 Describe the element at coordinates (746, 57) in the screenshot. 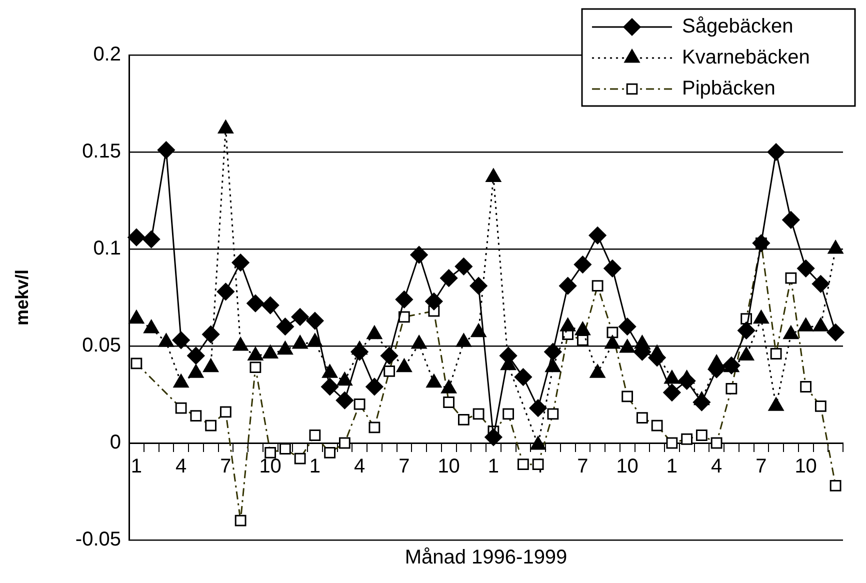

I see `legend-label: Kvarnebäcken` at that location.